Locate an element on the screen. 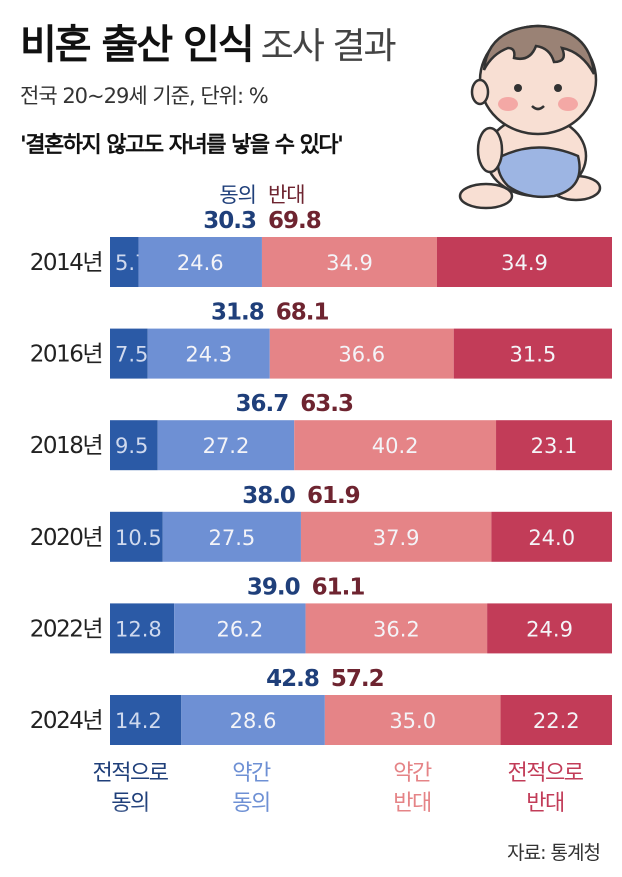  agree-total-value: 30.3 is located at coordinates (229, 221).